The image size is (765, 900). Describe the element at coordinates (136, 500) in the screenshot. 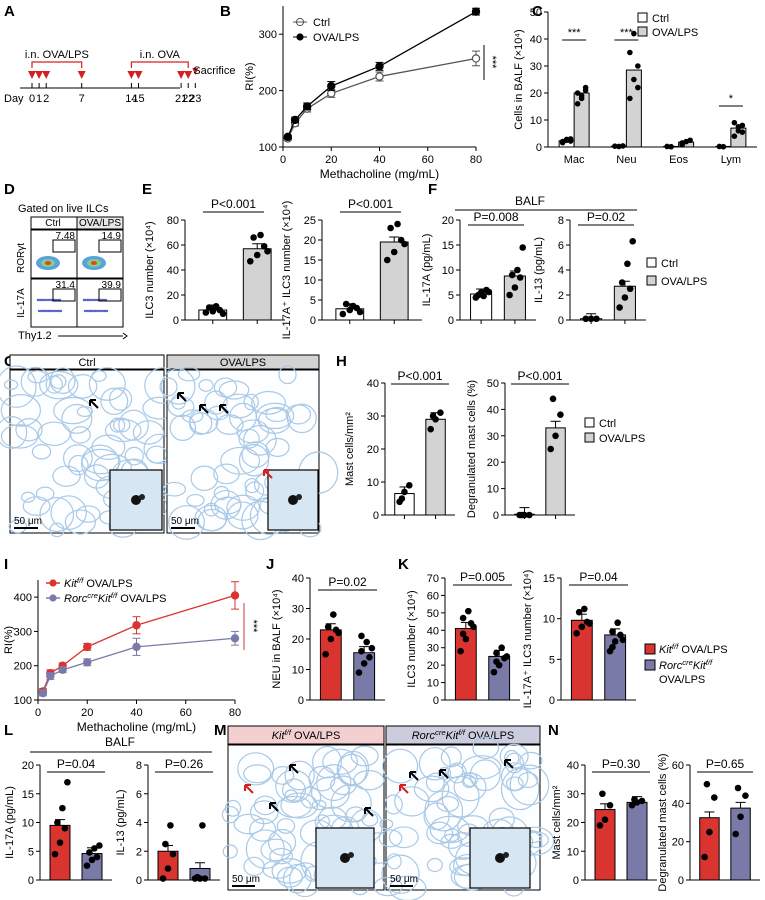

I see `mast-cell` at that location.